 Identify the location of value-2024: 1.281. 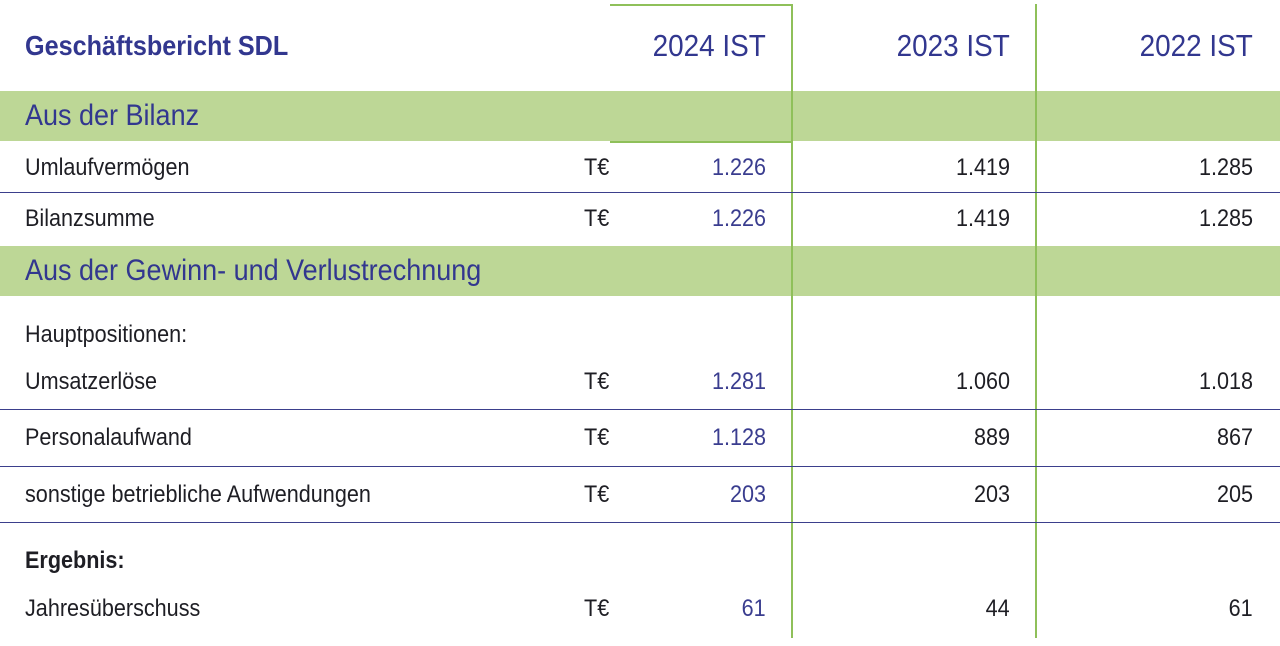
(738, 381).